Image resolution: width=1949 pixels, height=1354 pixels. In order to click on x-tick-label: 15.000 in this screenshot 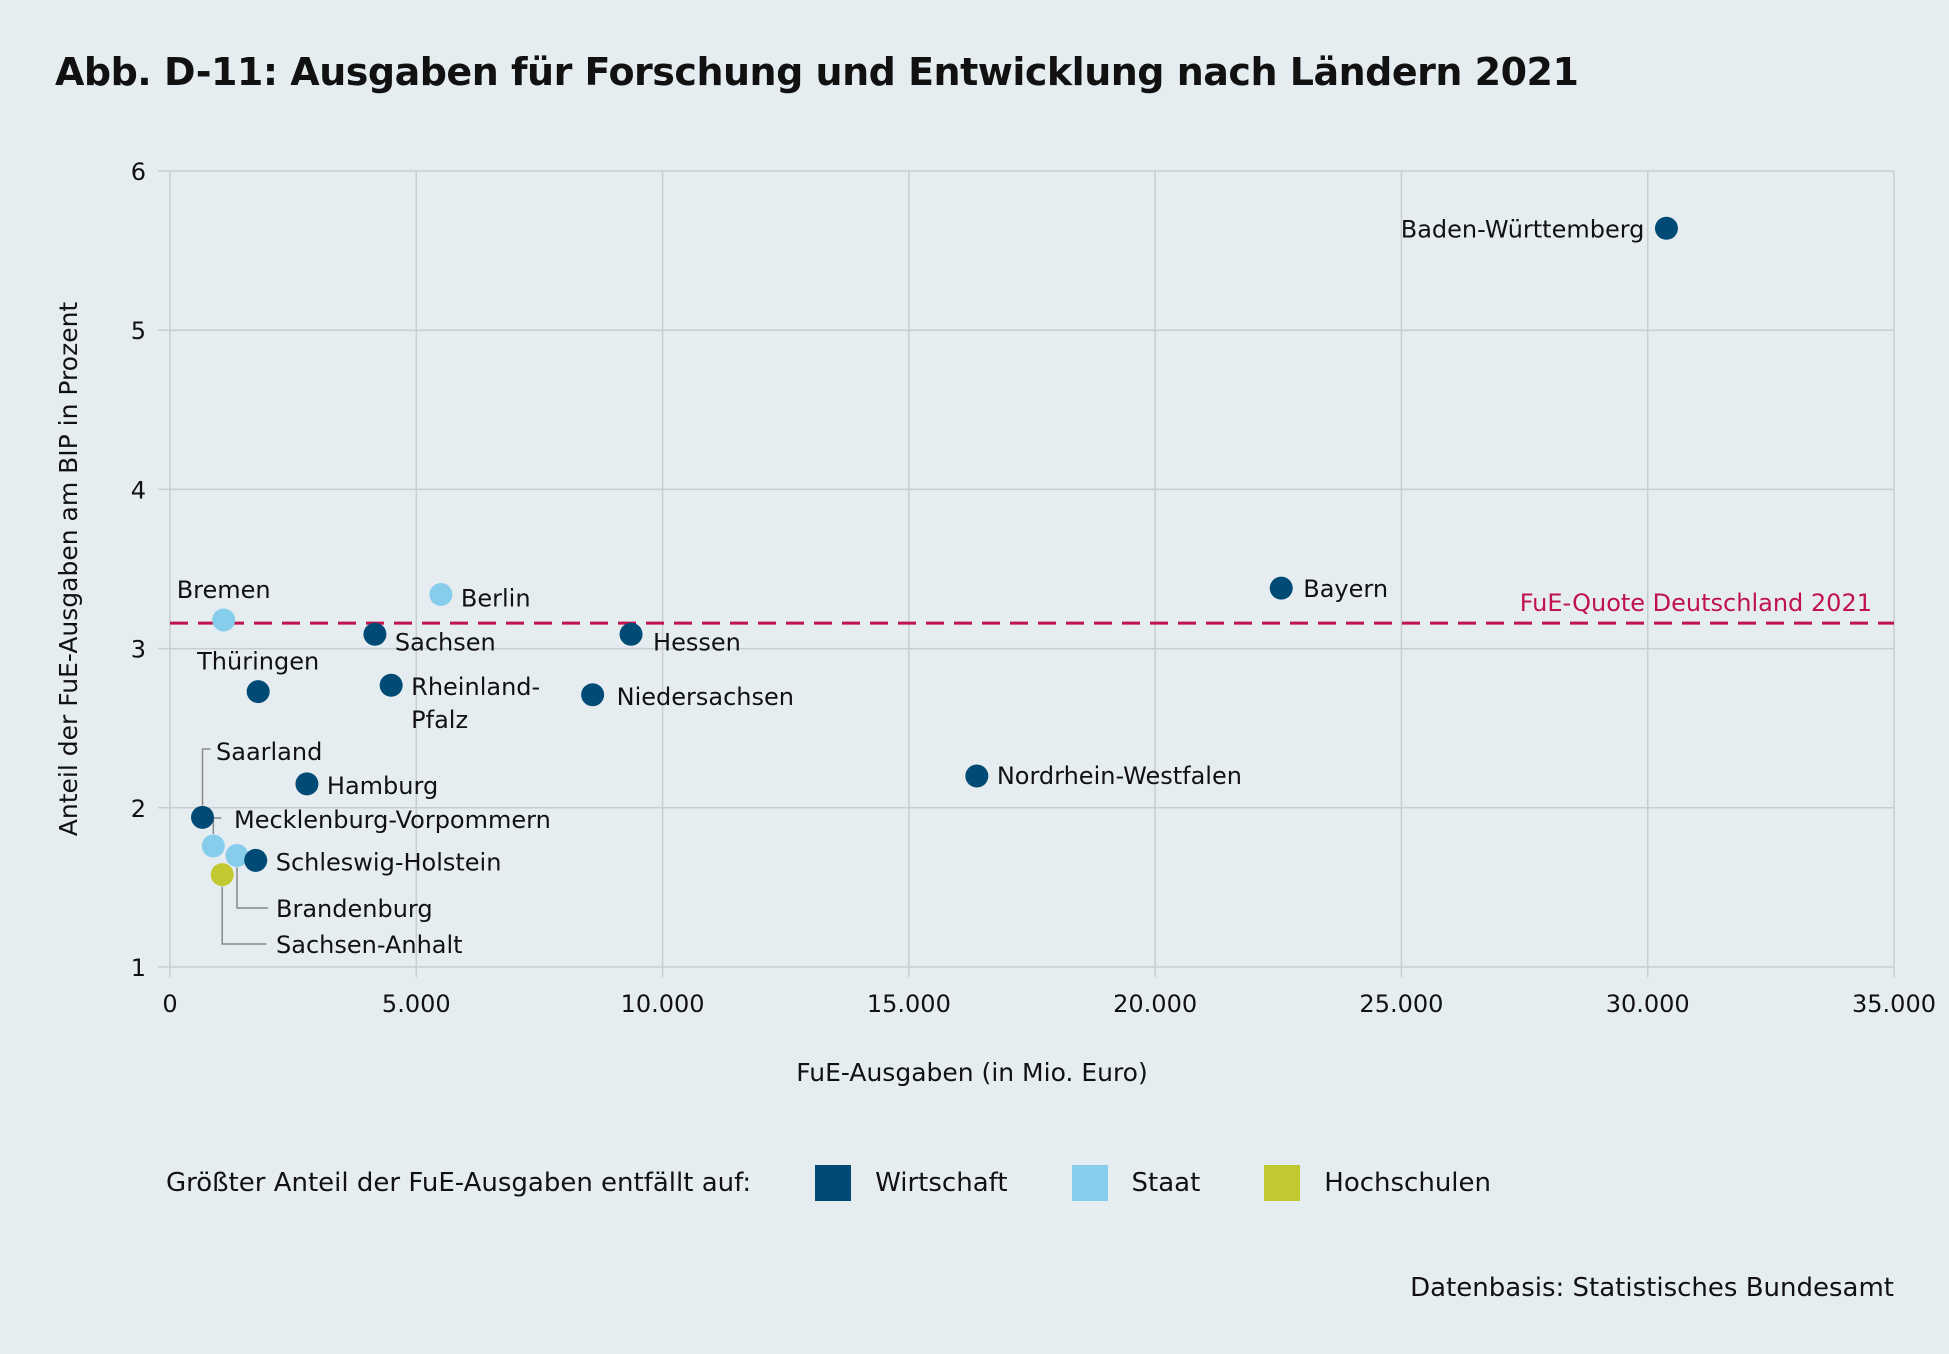, I will do `click(909, 1004)`.